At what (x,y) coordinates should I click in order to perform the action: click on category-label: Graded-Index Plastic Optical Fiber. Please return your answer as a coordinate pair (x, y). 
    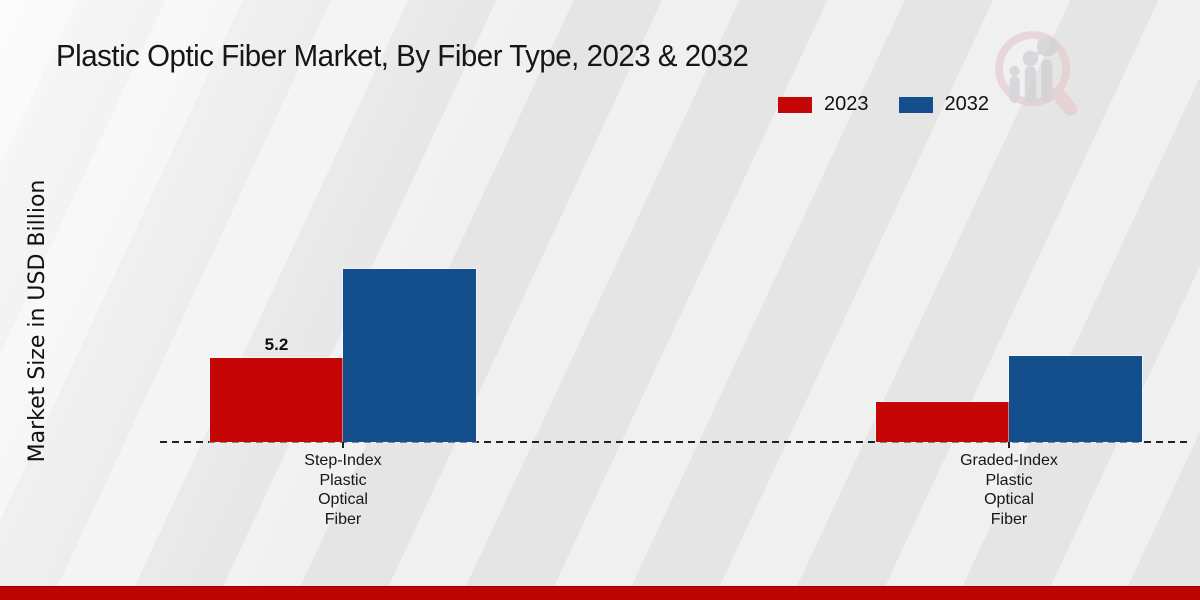
    Looking at the image, I should click on (1009, 490).